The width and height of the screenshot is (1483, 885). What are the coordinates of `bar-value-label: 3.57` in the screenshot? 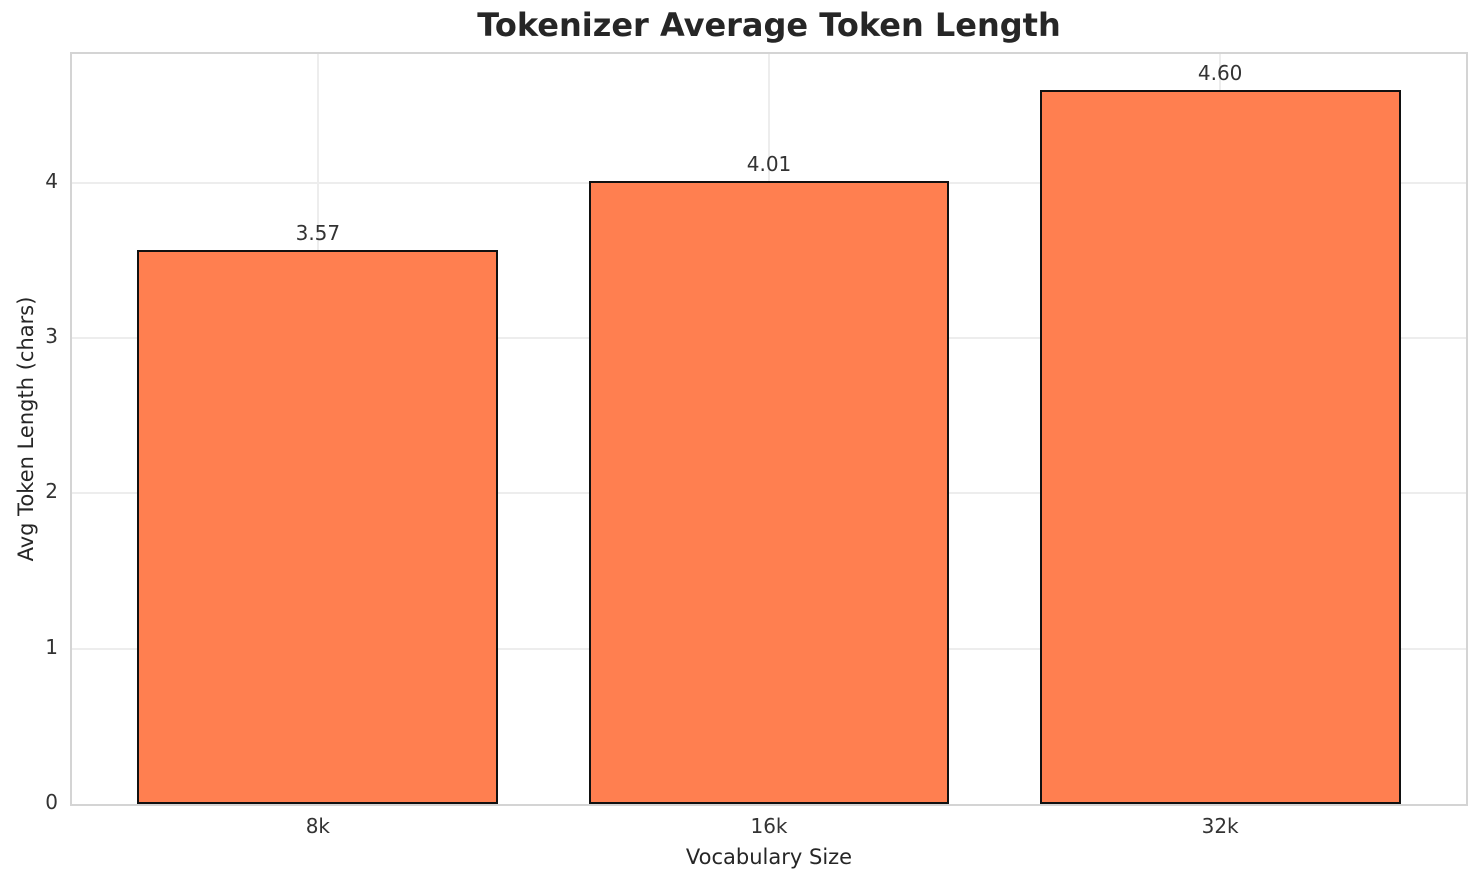 It's located at (318, 232).